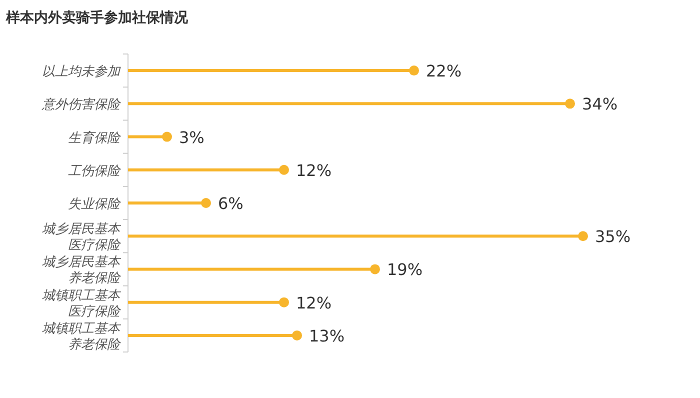 This screenshot has height=398, width=700. I want to click on y-tick-label: 意外伤害保险, so click(81, 104).